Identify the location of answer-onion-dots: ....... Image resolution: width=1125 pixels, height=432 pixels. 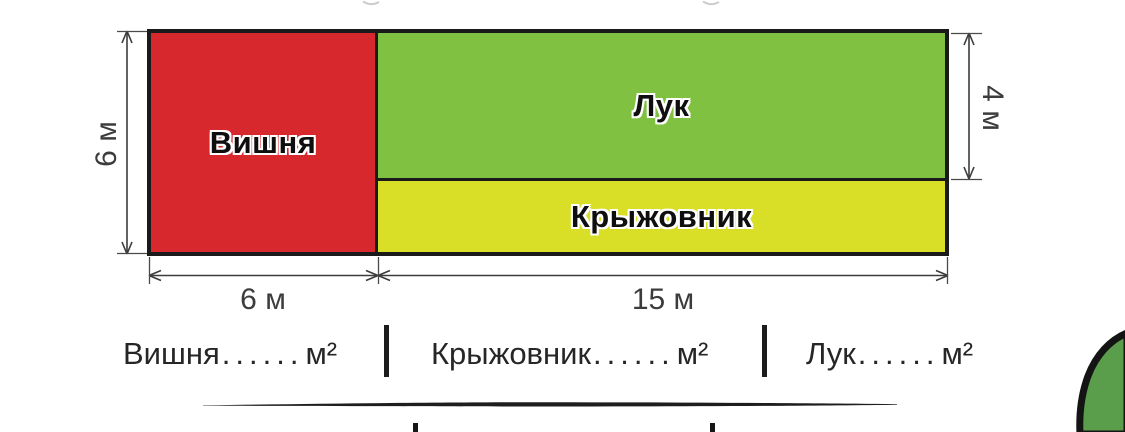
(898, 353).